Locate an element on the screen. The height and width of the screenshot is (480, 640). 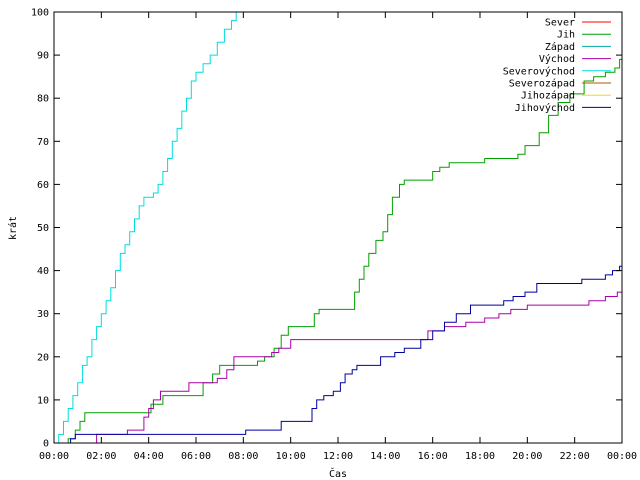
y-tick-label: 50 is located at coordinates (43, 228).